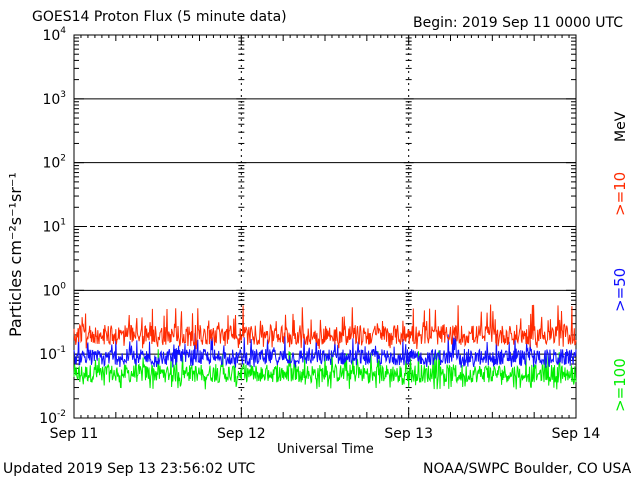 Image resolution: width=640 pixels, height=480 pixels. I want to click on y-tick-label: 10¹, so click(54, 227).